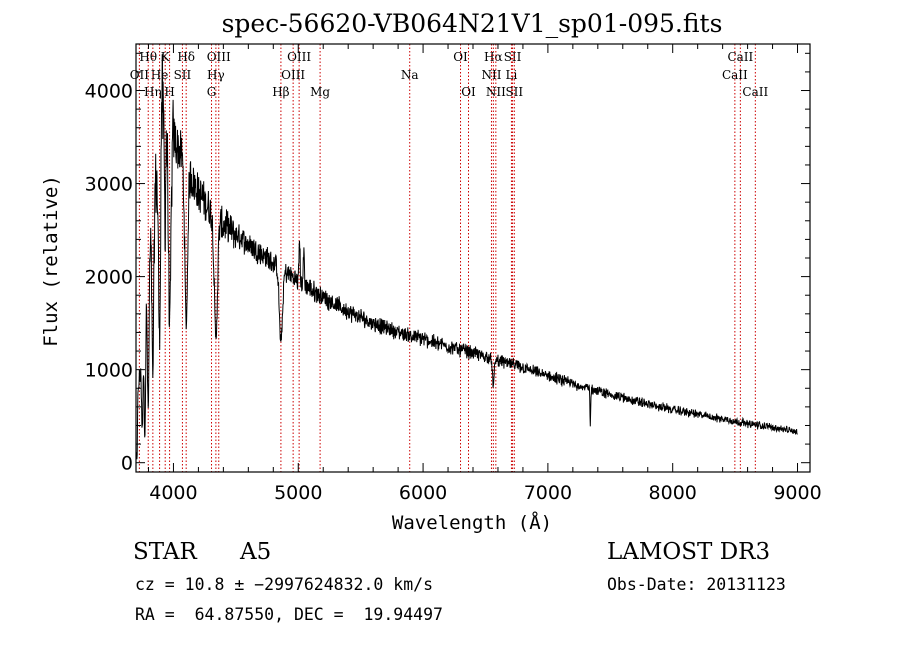  Describe the element at coordinates (493, 57) in the screenshot. I see `line-marker-label: Hα` at that location.